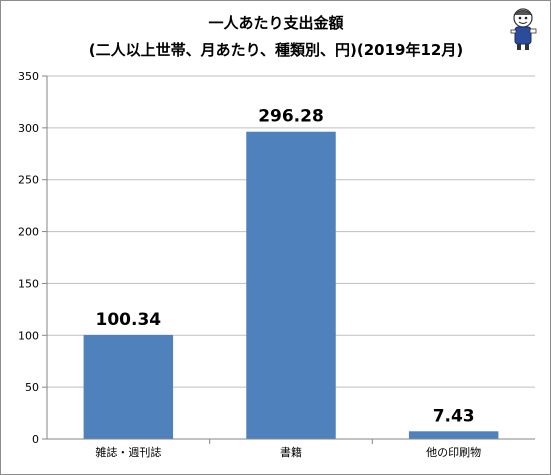 The width and height of the screenshot is (551, 475). I want to click on x-category-label: 書籍, so click(291, 452).